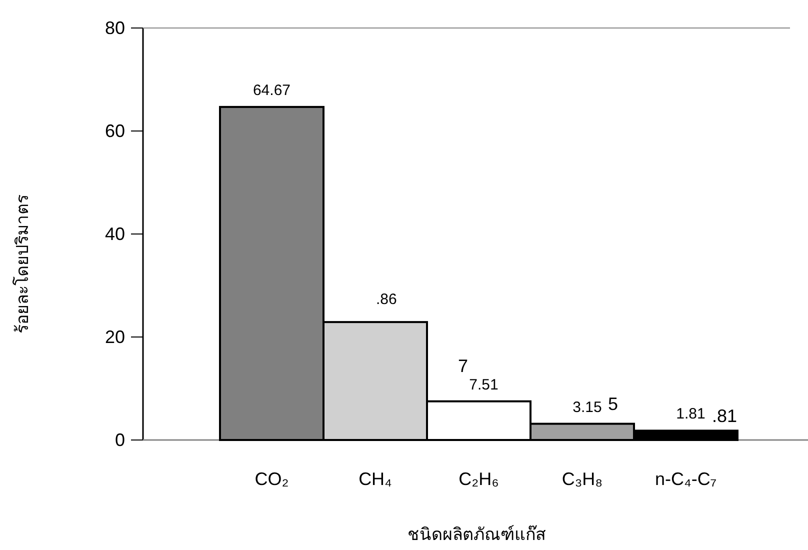 The image size is (808, 550). Describe the element at coordinates (22, 264) in the screenshot. I see `y-axis-title: ร้อยละโดยปริมาตร` at that location.